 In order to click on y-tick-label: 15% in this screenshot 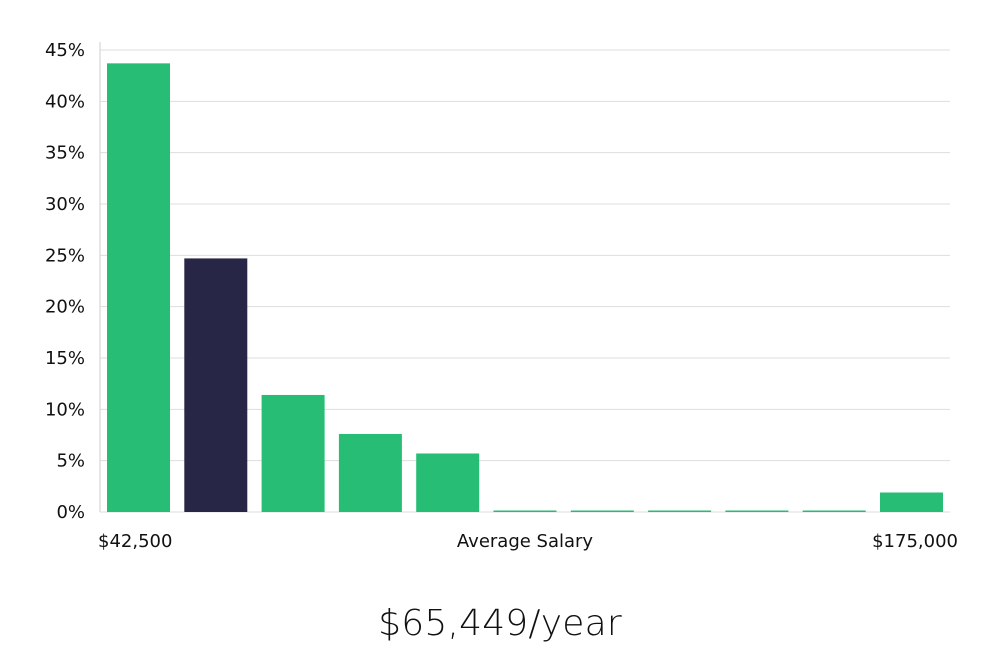, I will do `click(65, 358)`.